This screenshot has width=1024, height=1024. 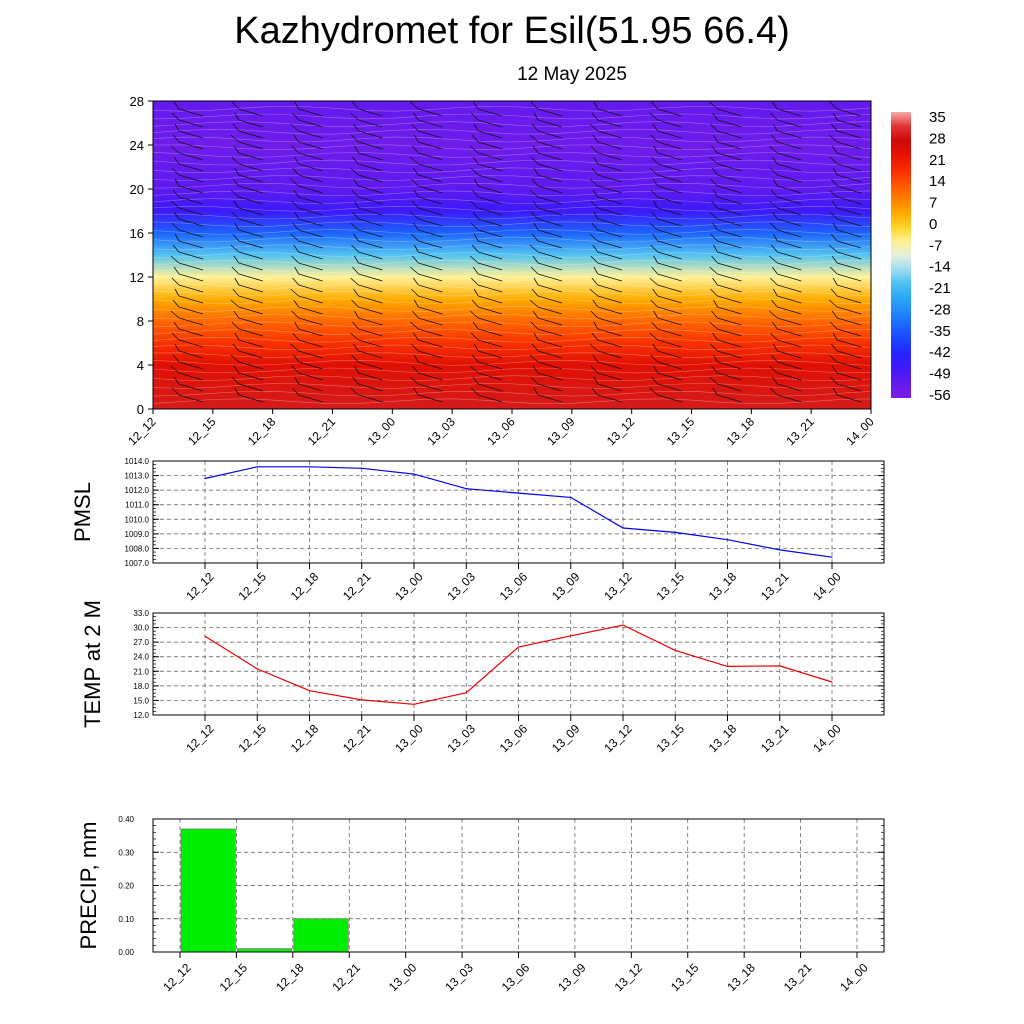 I want to click on colorbar-label: 14, so click(x=937, y=181).